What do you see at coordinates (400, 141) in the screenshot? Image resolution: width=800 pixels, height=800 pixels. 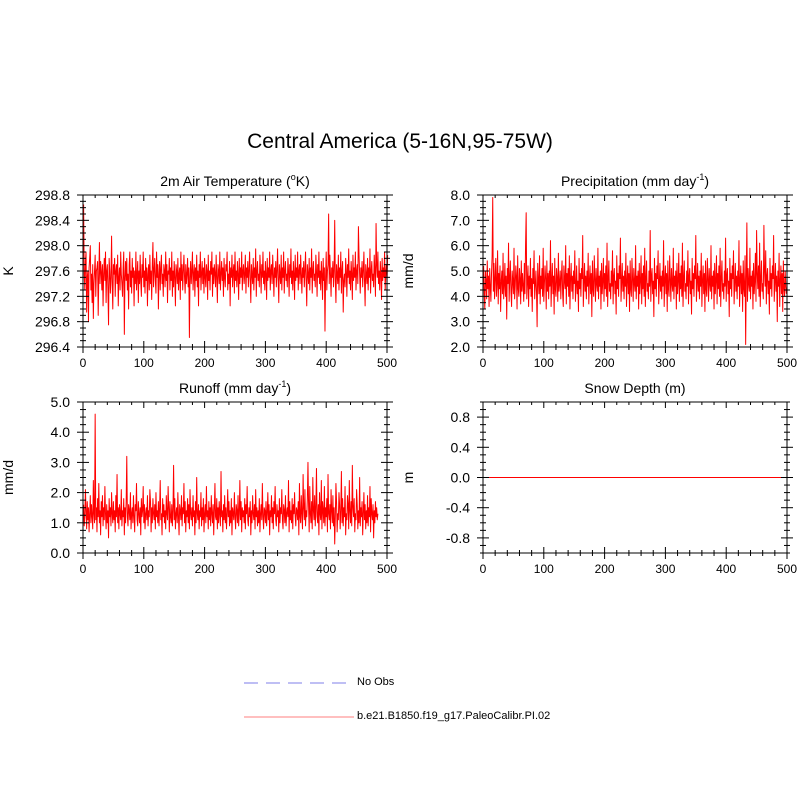 I see `page-title: Central America (5-16N,95-75W)` at bounding box center [400, 141].